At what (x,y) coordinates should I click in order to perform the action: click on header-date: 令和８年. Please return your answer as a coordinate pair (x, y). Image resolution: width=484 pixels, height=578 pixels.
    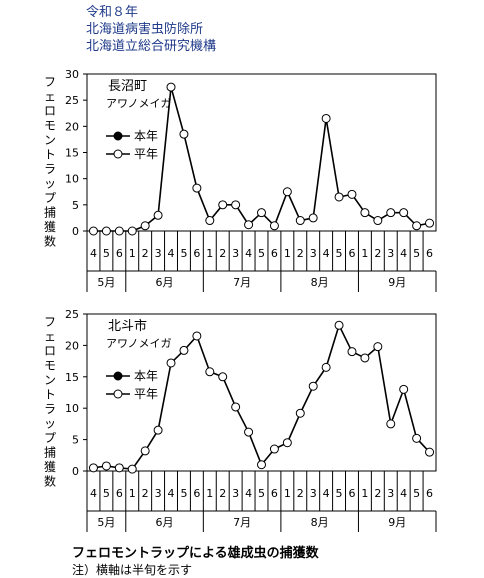
    Looking at the image, I should click on (112, 12).